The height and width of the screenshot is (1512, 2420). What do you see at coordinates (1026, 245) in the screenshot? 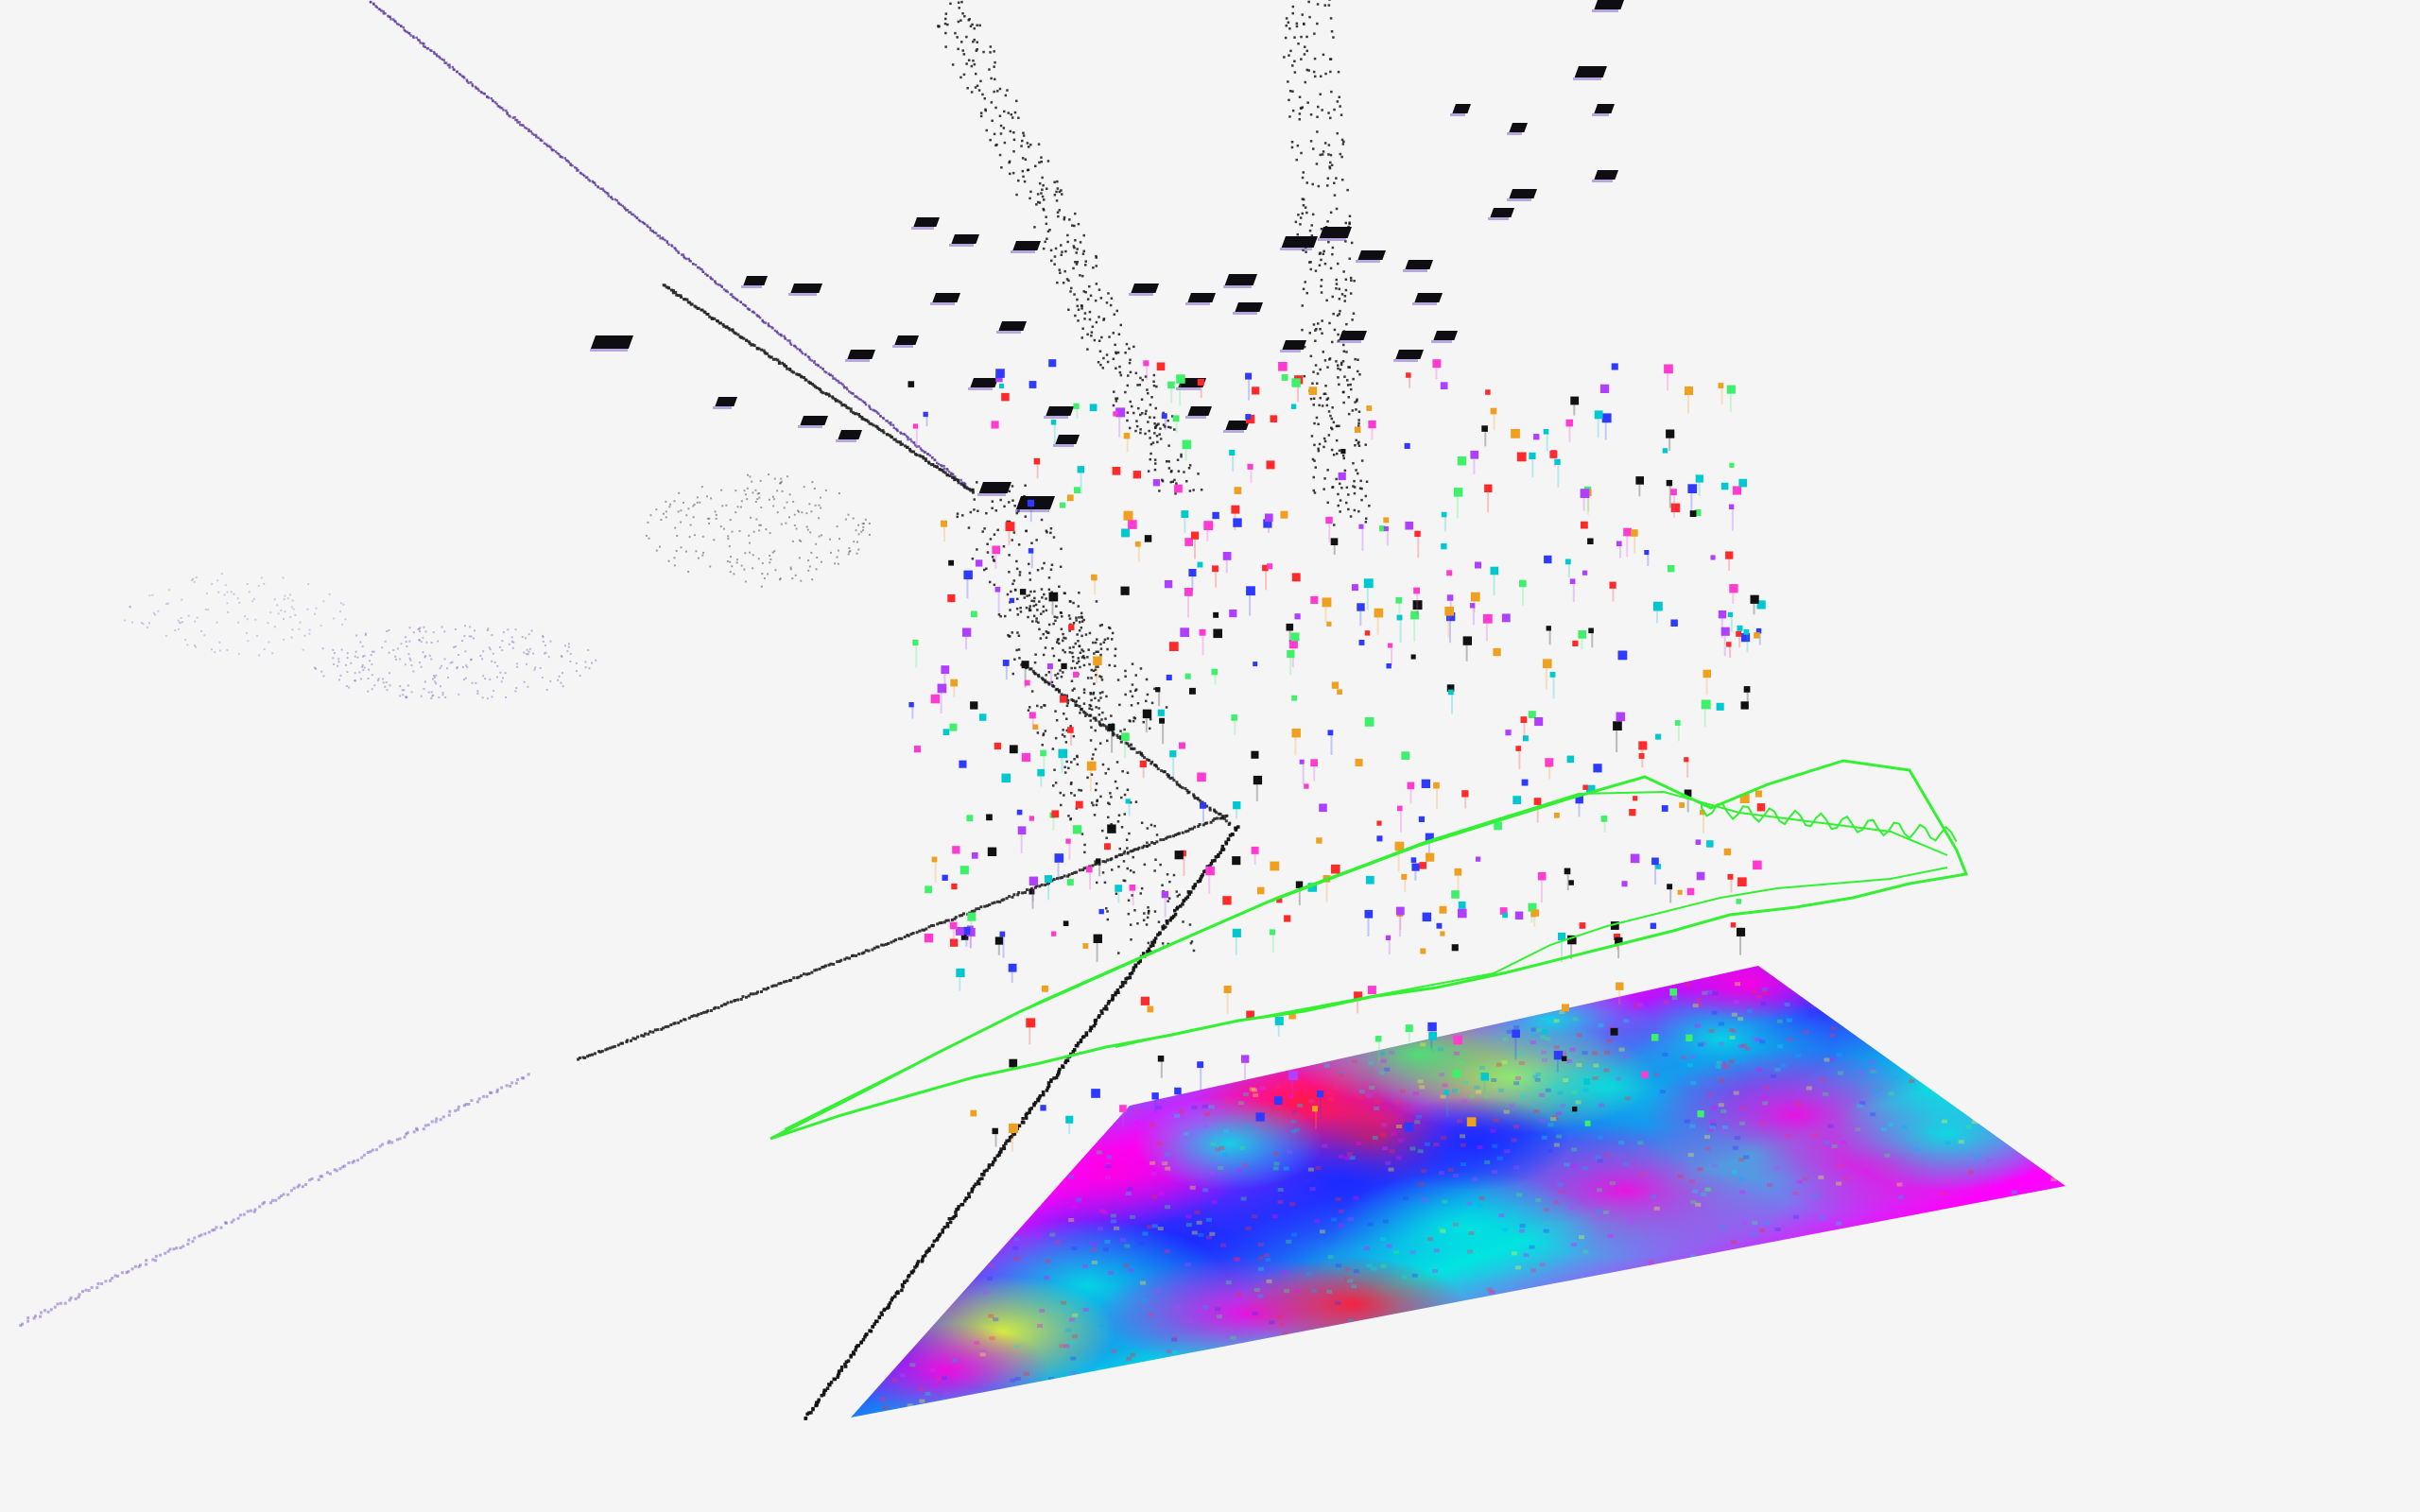
I see `landmark-block` at bounding box center [1026, 245].